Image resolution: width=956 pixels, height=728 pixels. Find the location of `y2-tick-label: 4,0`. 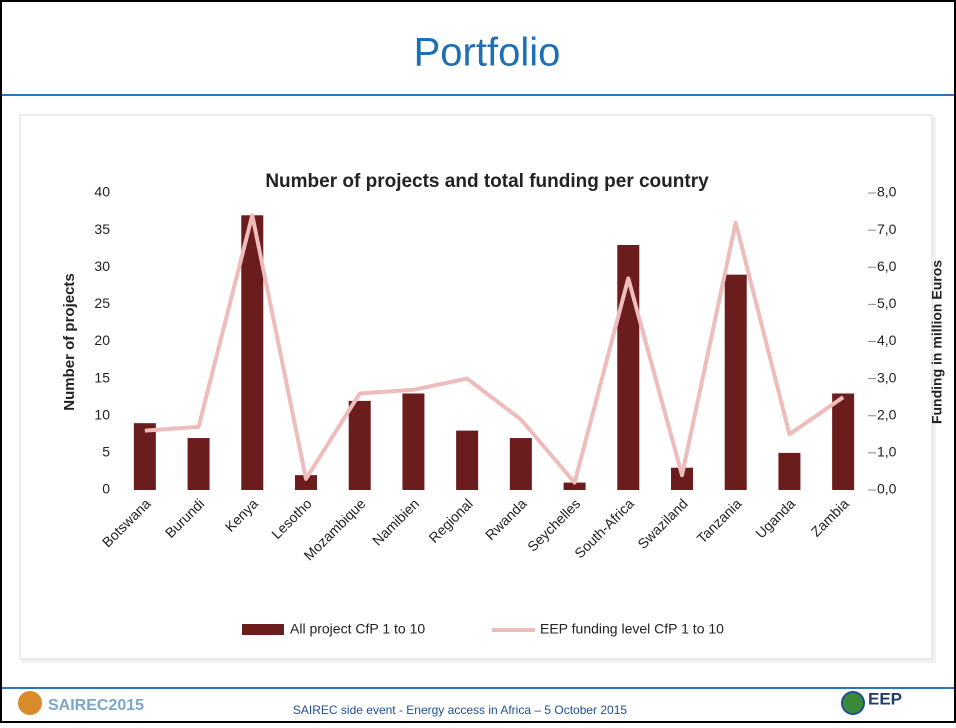

y2-tick-label: 4,0 is located at coordinates (887, 340).